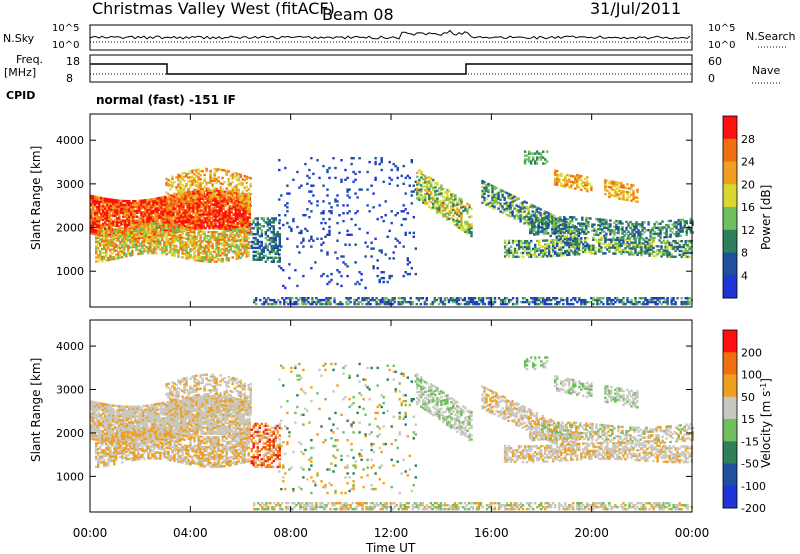  What do you see at coordinates (391, 68) in the screenshot?
I see `freq-panel-frame` at bounding box center [391, 68].